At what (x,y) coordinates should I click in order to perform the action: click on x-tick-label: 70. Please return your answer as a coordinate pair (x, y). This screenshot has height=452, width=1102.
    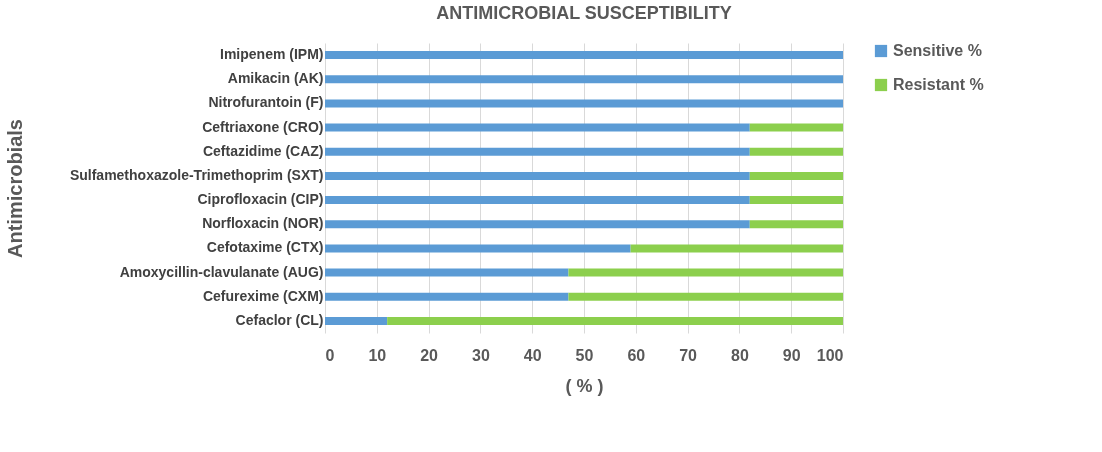
    Looking at the image, I should click on (688, 355).